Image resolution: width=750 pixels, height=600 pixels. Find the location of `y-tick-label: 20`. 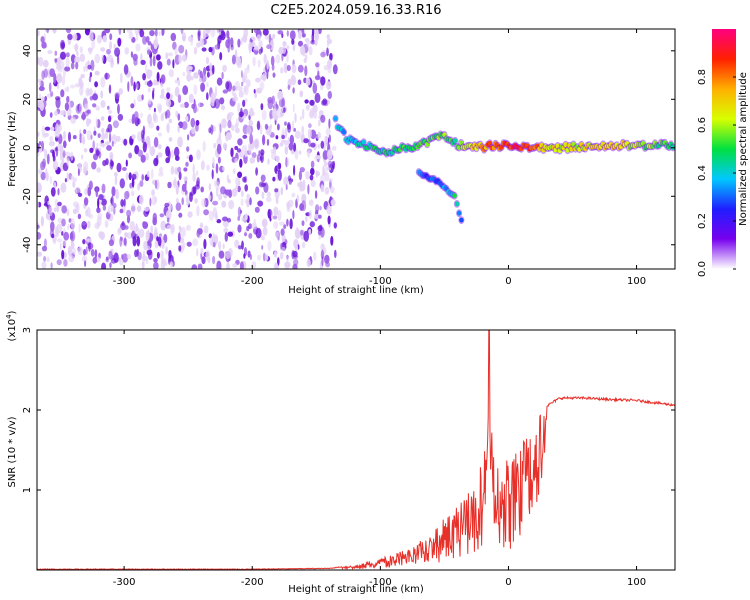

y-tick-label: 20 is located at coordinates (27, 99).